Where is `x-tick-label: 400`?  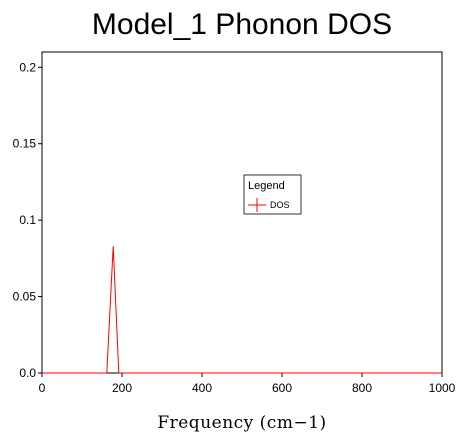 x-tick-label: 400 is located at coordinates (202, 388).